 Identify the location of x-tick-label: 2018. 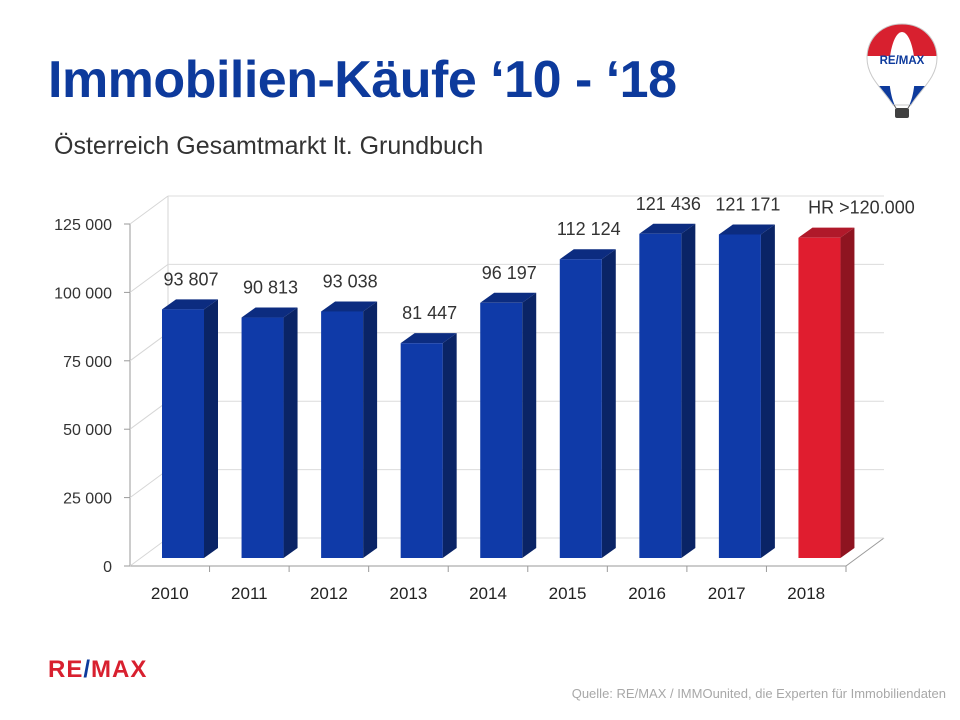
(806, 593).